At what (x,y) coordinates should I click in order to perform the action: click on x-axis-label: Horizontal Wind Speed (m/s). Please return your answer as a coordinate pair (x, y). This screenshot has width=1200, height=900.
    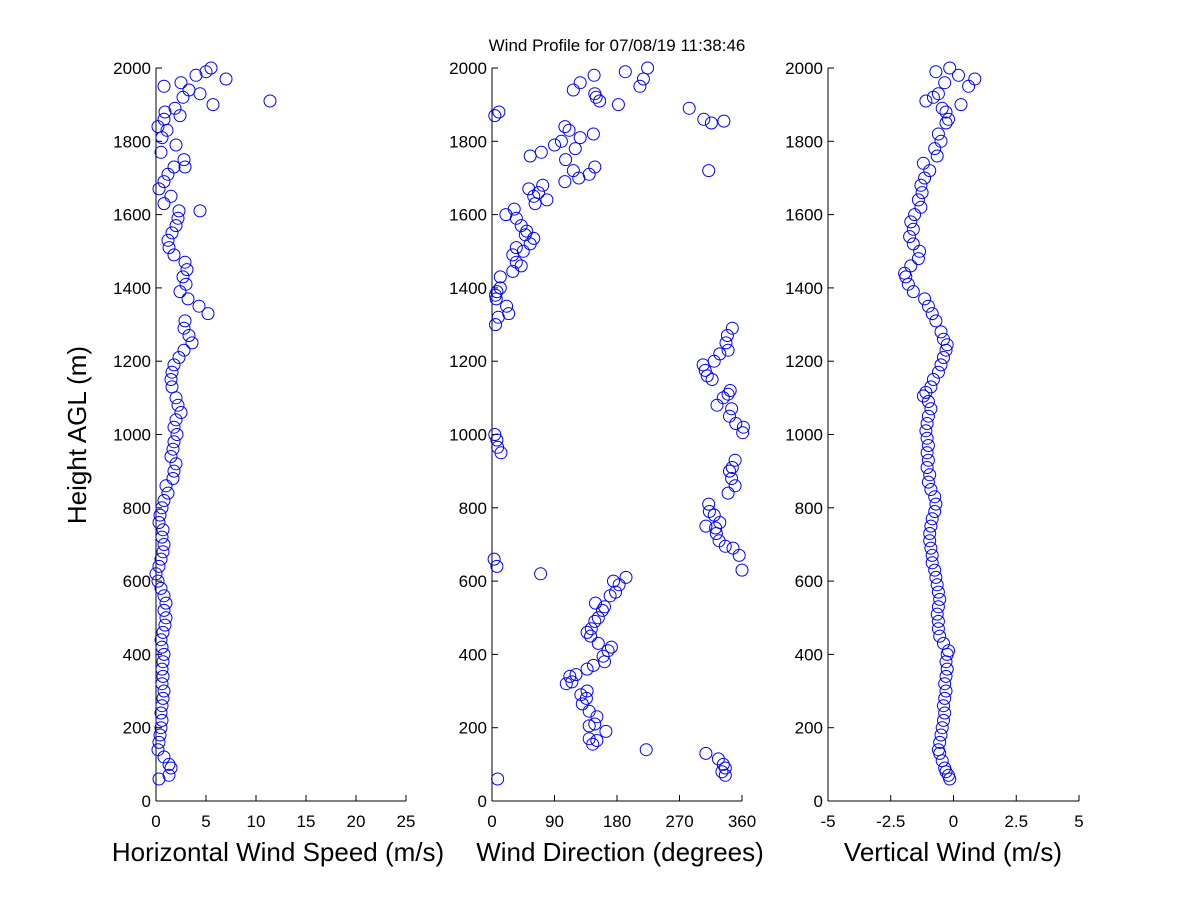
    Looking at the image, I should click on (278, 852).